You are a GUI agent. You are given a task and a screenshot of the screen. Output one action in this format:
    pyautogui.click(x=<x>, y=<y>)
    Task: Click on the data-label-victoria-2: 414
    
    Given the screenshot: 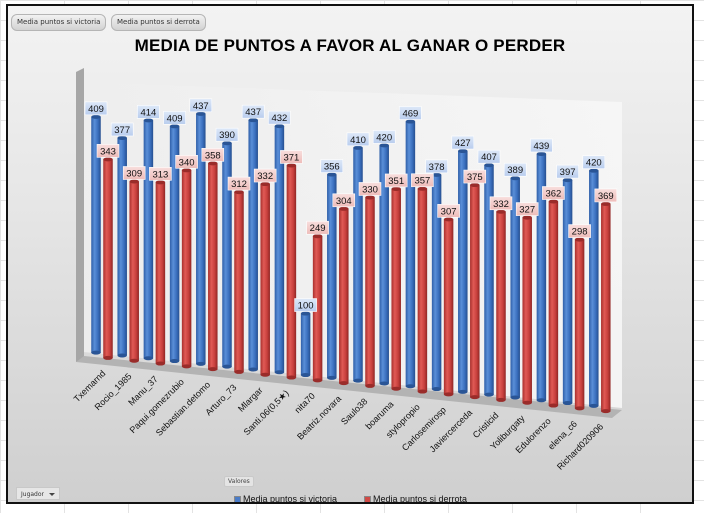 What is the action you would take?
    pyautogui.click(x=148, y=112)
    